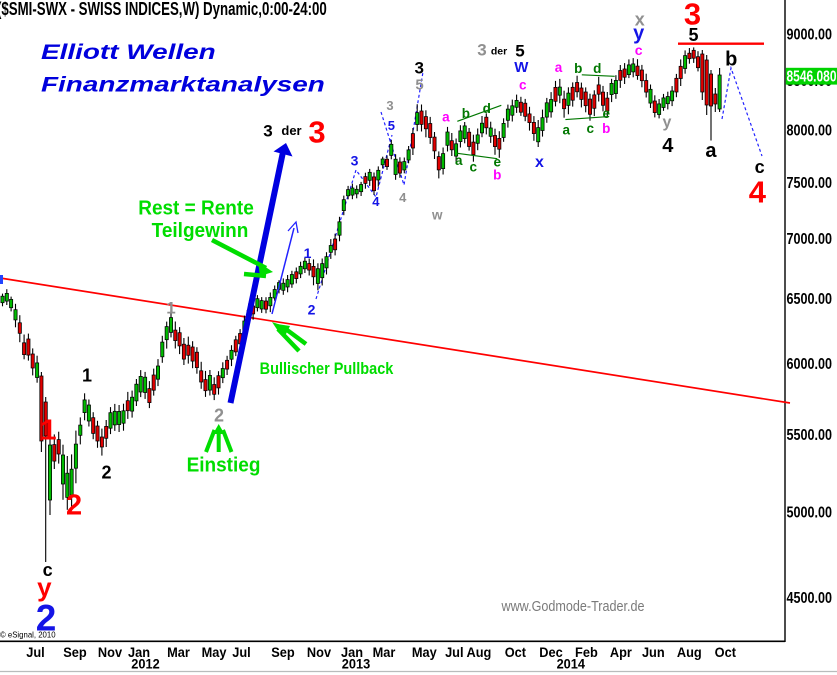  What do you see at coordinates (437, 215) in the screenshot?
I see `svg-text: w` at bounding box center [437, 215].